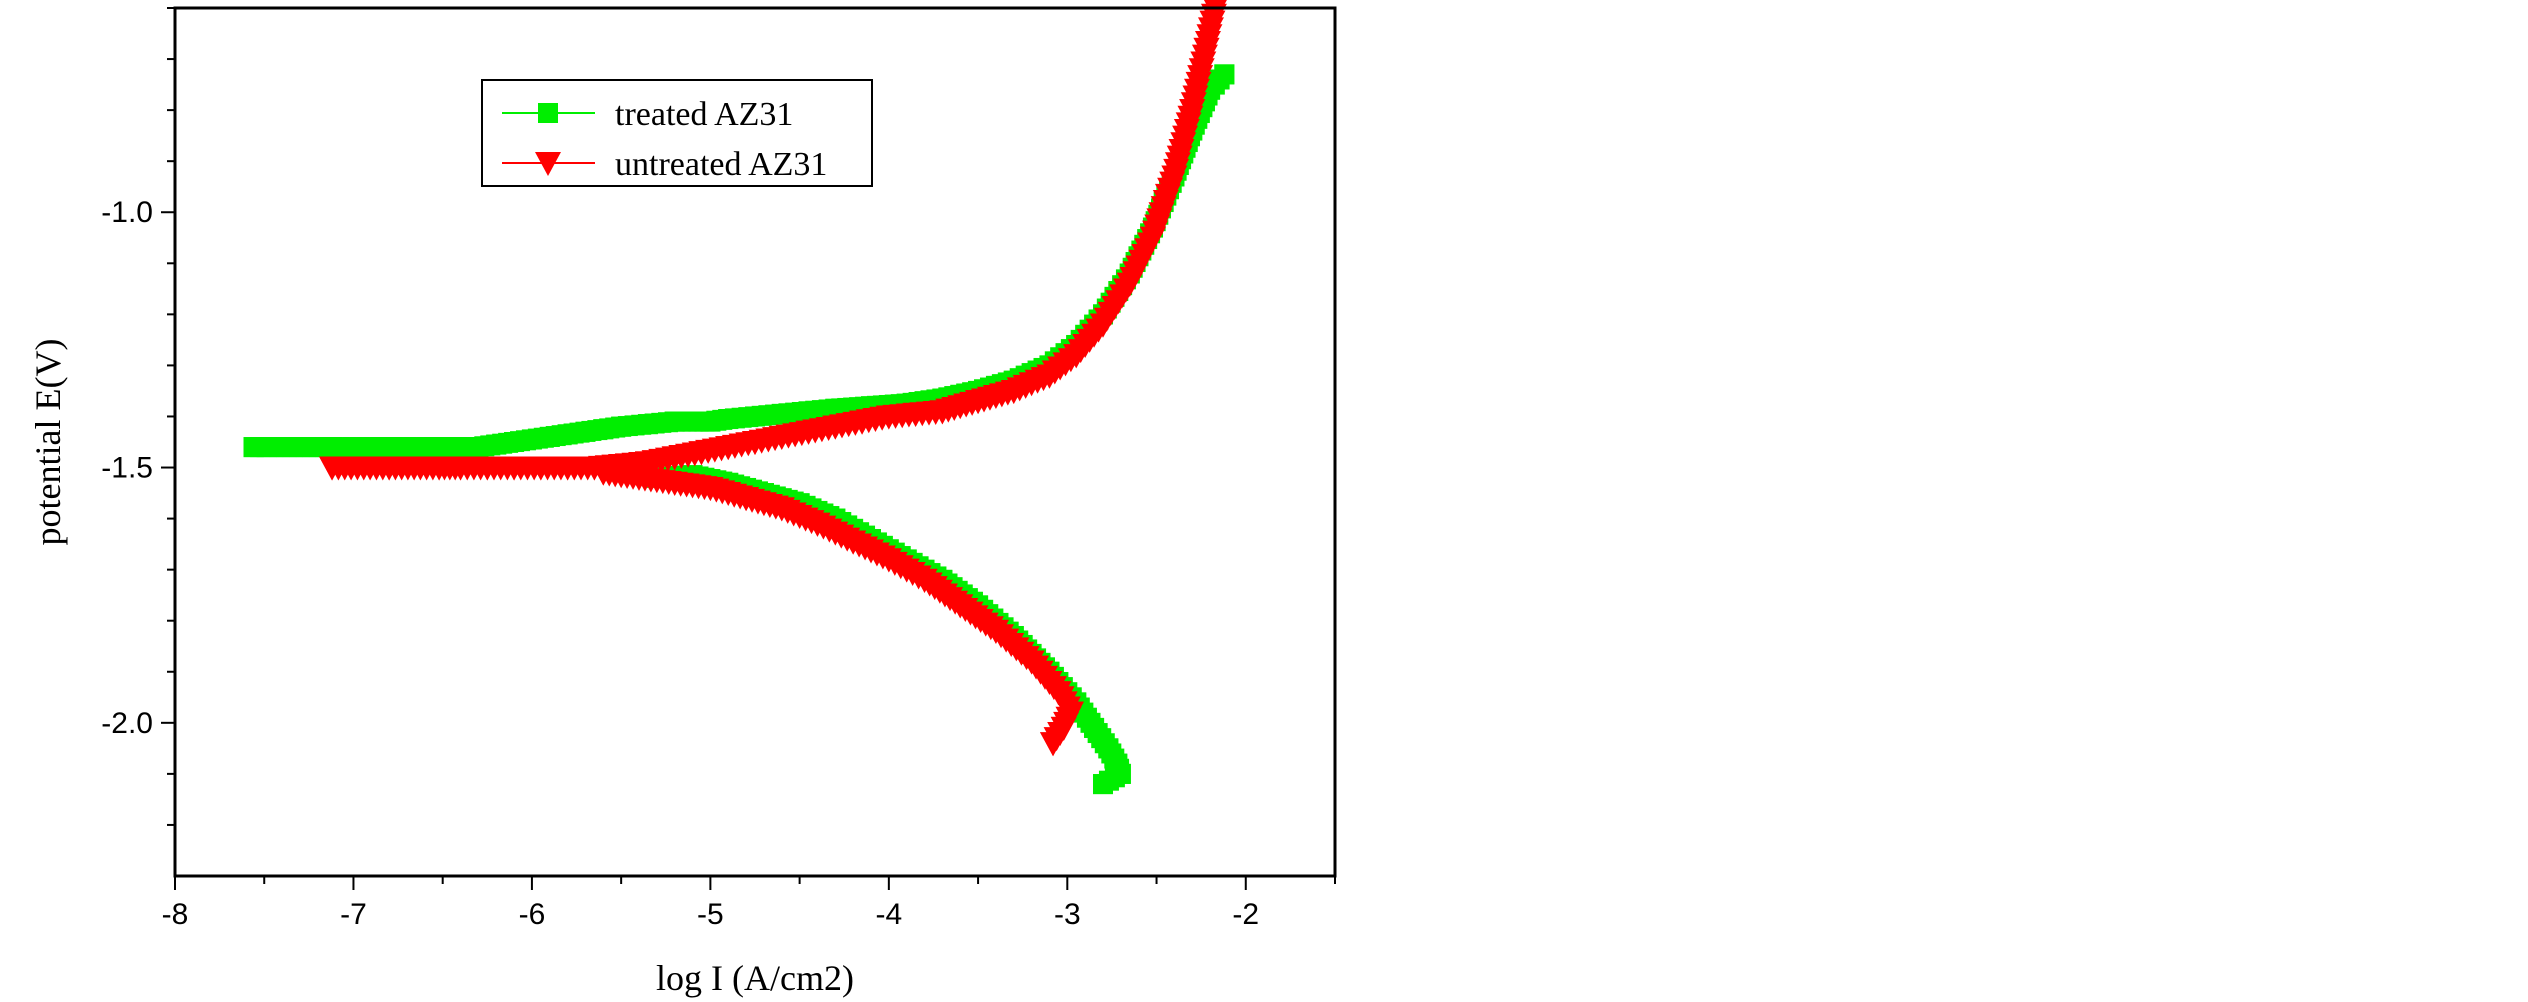 Image resolution: width=2528 pixels, height=1002 pixels. Describe the element at coordinates (127, 212) in the screenshot. I see `y-tick-label: -1.0` at that location.